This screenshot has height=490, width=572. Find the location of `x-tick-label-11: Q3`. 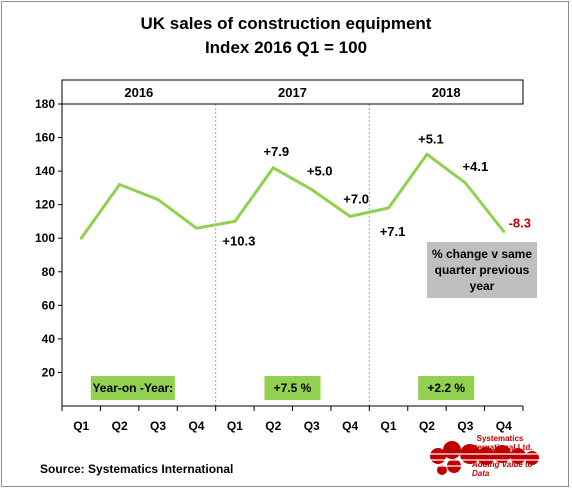

x-tick-label-11: Q3 is located at coordinates (465, 426).